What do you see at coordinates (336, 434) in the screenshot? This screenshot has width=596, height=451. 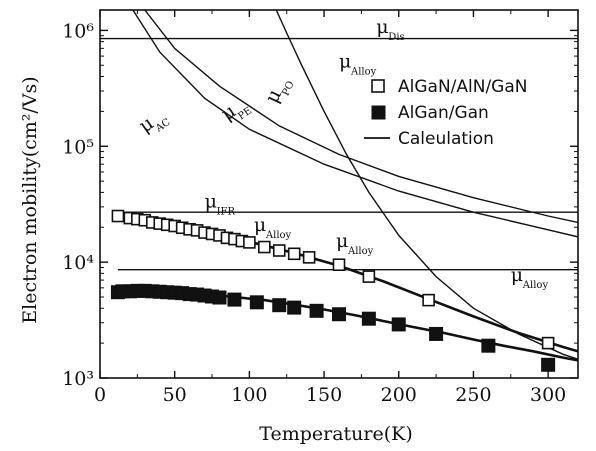 I see `x-axis-title: Temperature(K)` at bounding box center [336, 434].